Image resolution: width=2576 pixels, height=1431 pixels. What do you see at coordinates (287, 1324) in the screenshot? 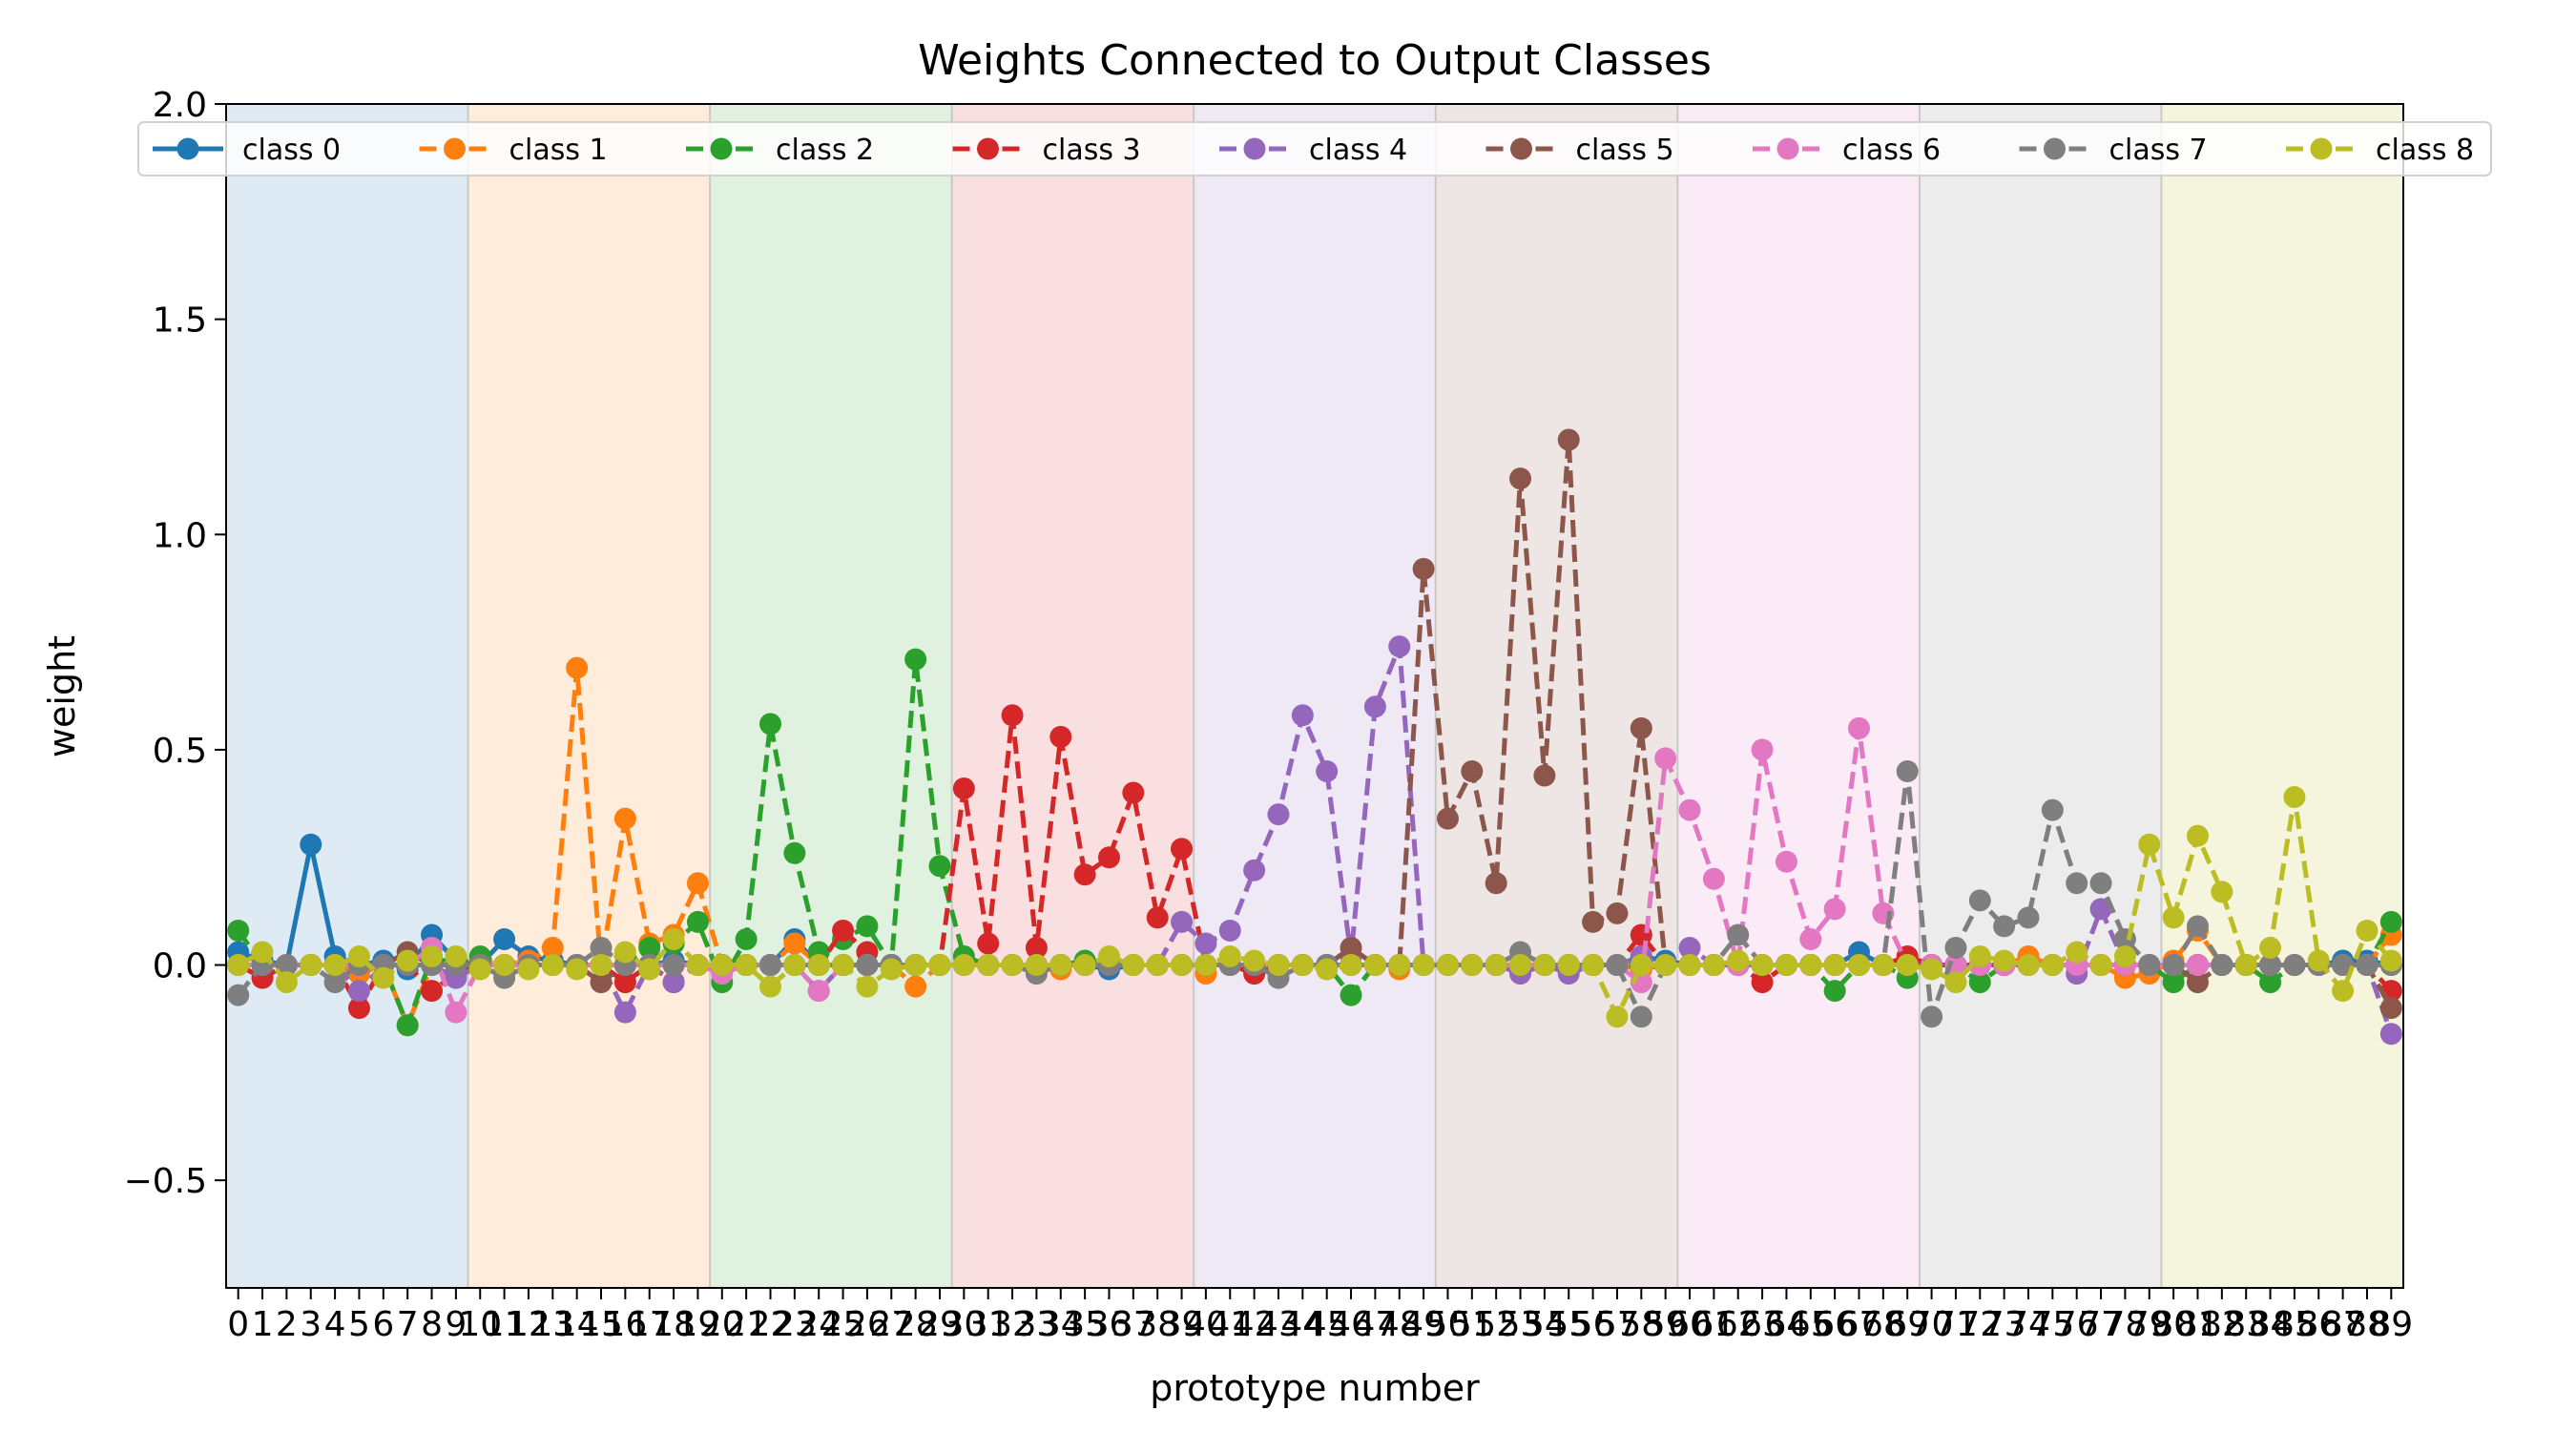
I see `x-tick-label-2: 2` at bounding box center [287, 1324].